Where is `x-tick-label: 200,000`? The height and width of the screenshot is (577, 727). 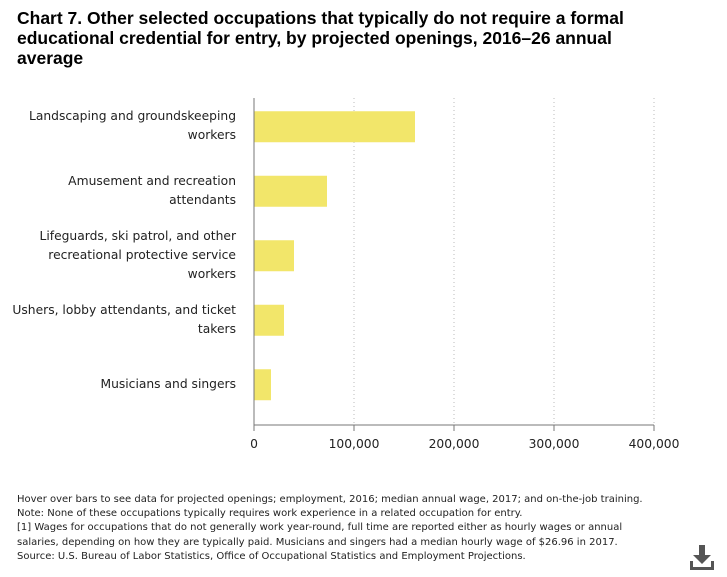
x-tick-label: 200,000 is located at coordinates (454, 444).